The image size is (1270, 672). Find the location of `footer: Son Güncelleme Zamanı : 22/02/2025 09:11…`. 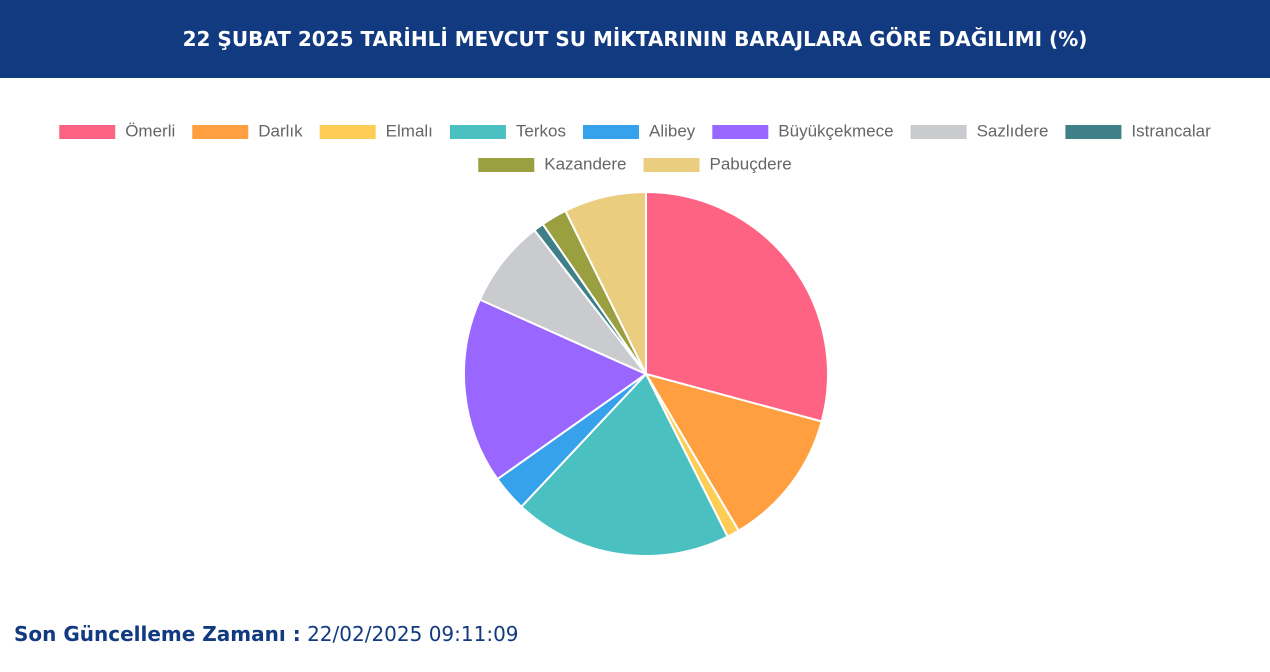

footer: Son Güncelleme Zamanı : 22/02/2025 09:11… is located at coordinates (266, 634).